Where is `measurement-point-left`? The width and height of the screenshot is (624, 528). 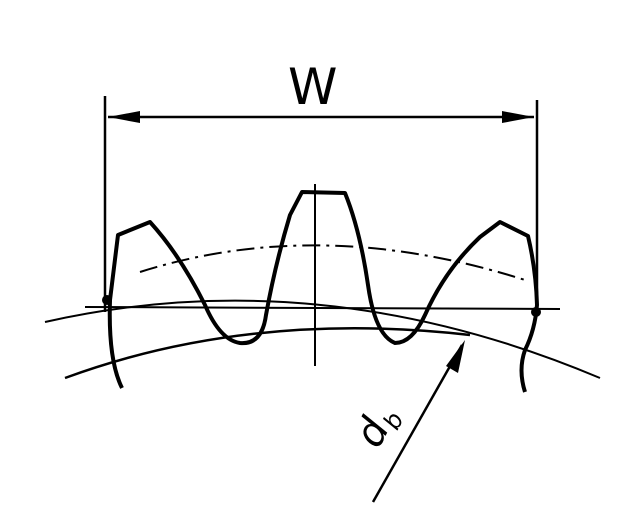 measurement-point-left is located at coordinates (107, 300).